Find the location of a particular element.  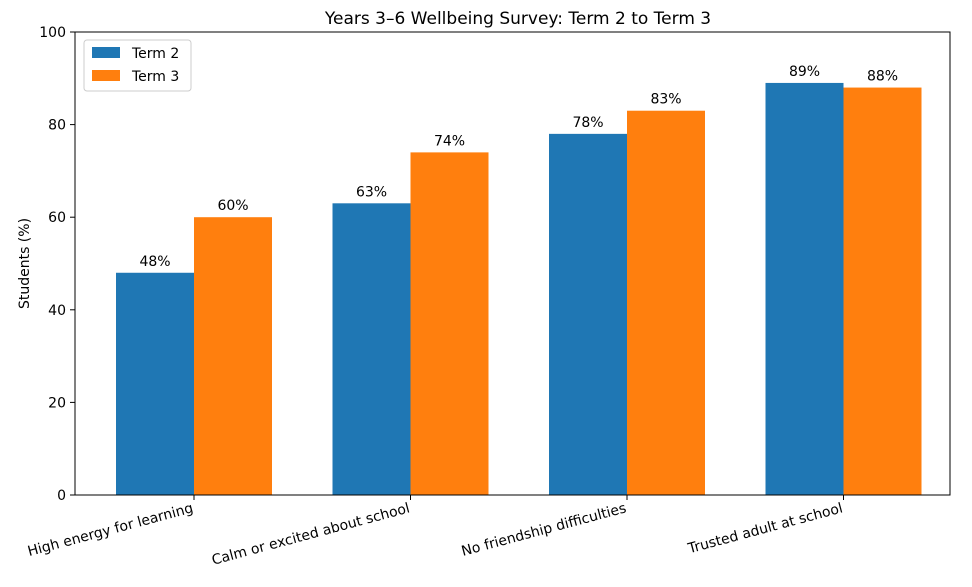

x-tick-label: No friendship difficulties is located at coordinates (544, 529).